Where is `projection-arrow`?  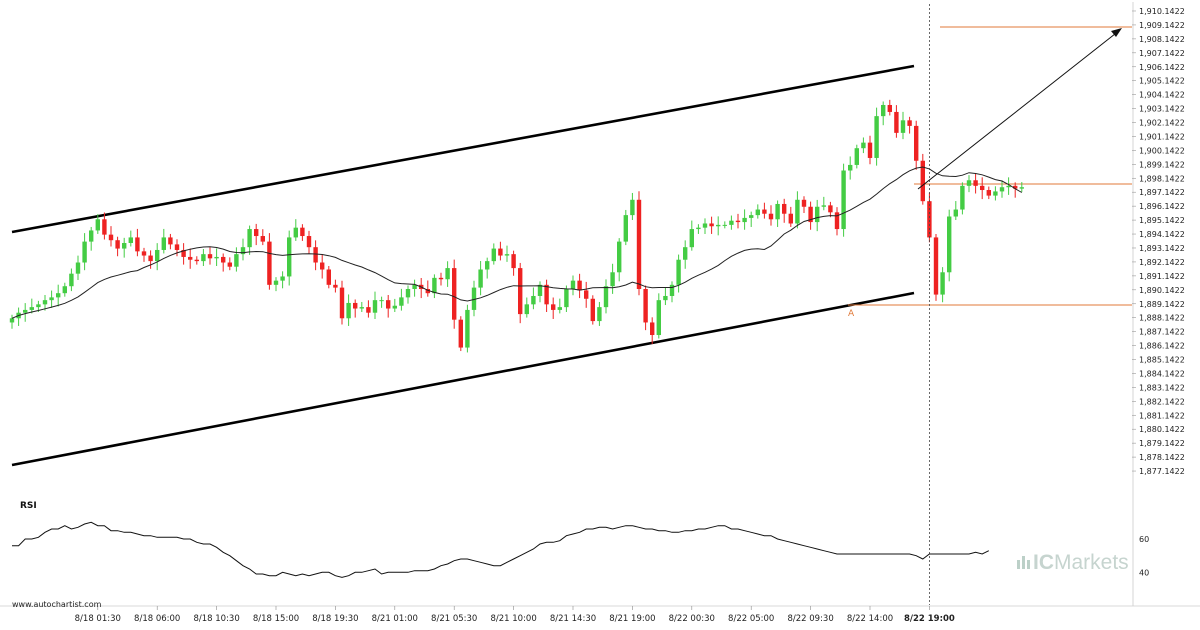
projection-arrow is located at coordinates (1019, 109).